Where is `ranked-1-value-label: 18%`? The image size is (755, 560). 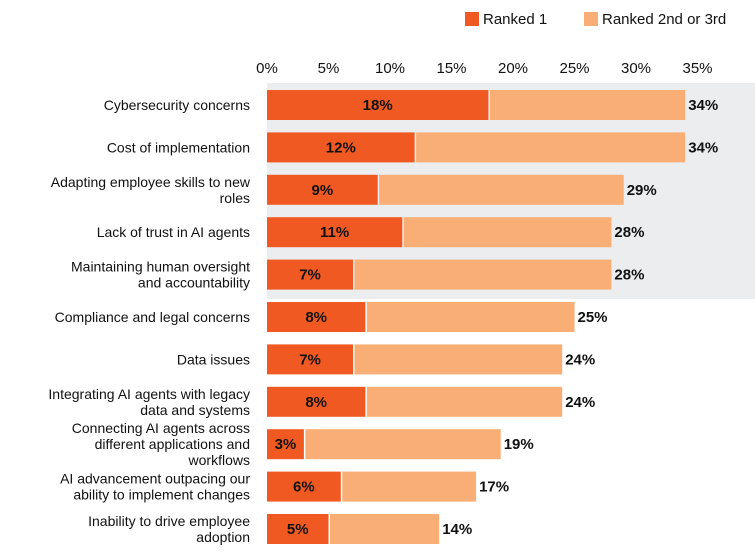 ranked-1-value-label: 18% is located at coordinates (378, 105).